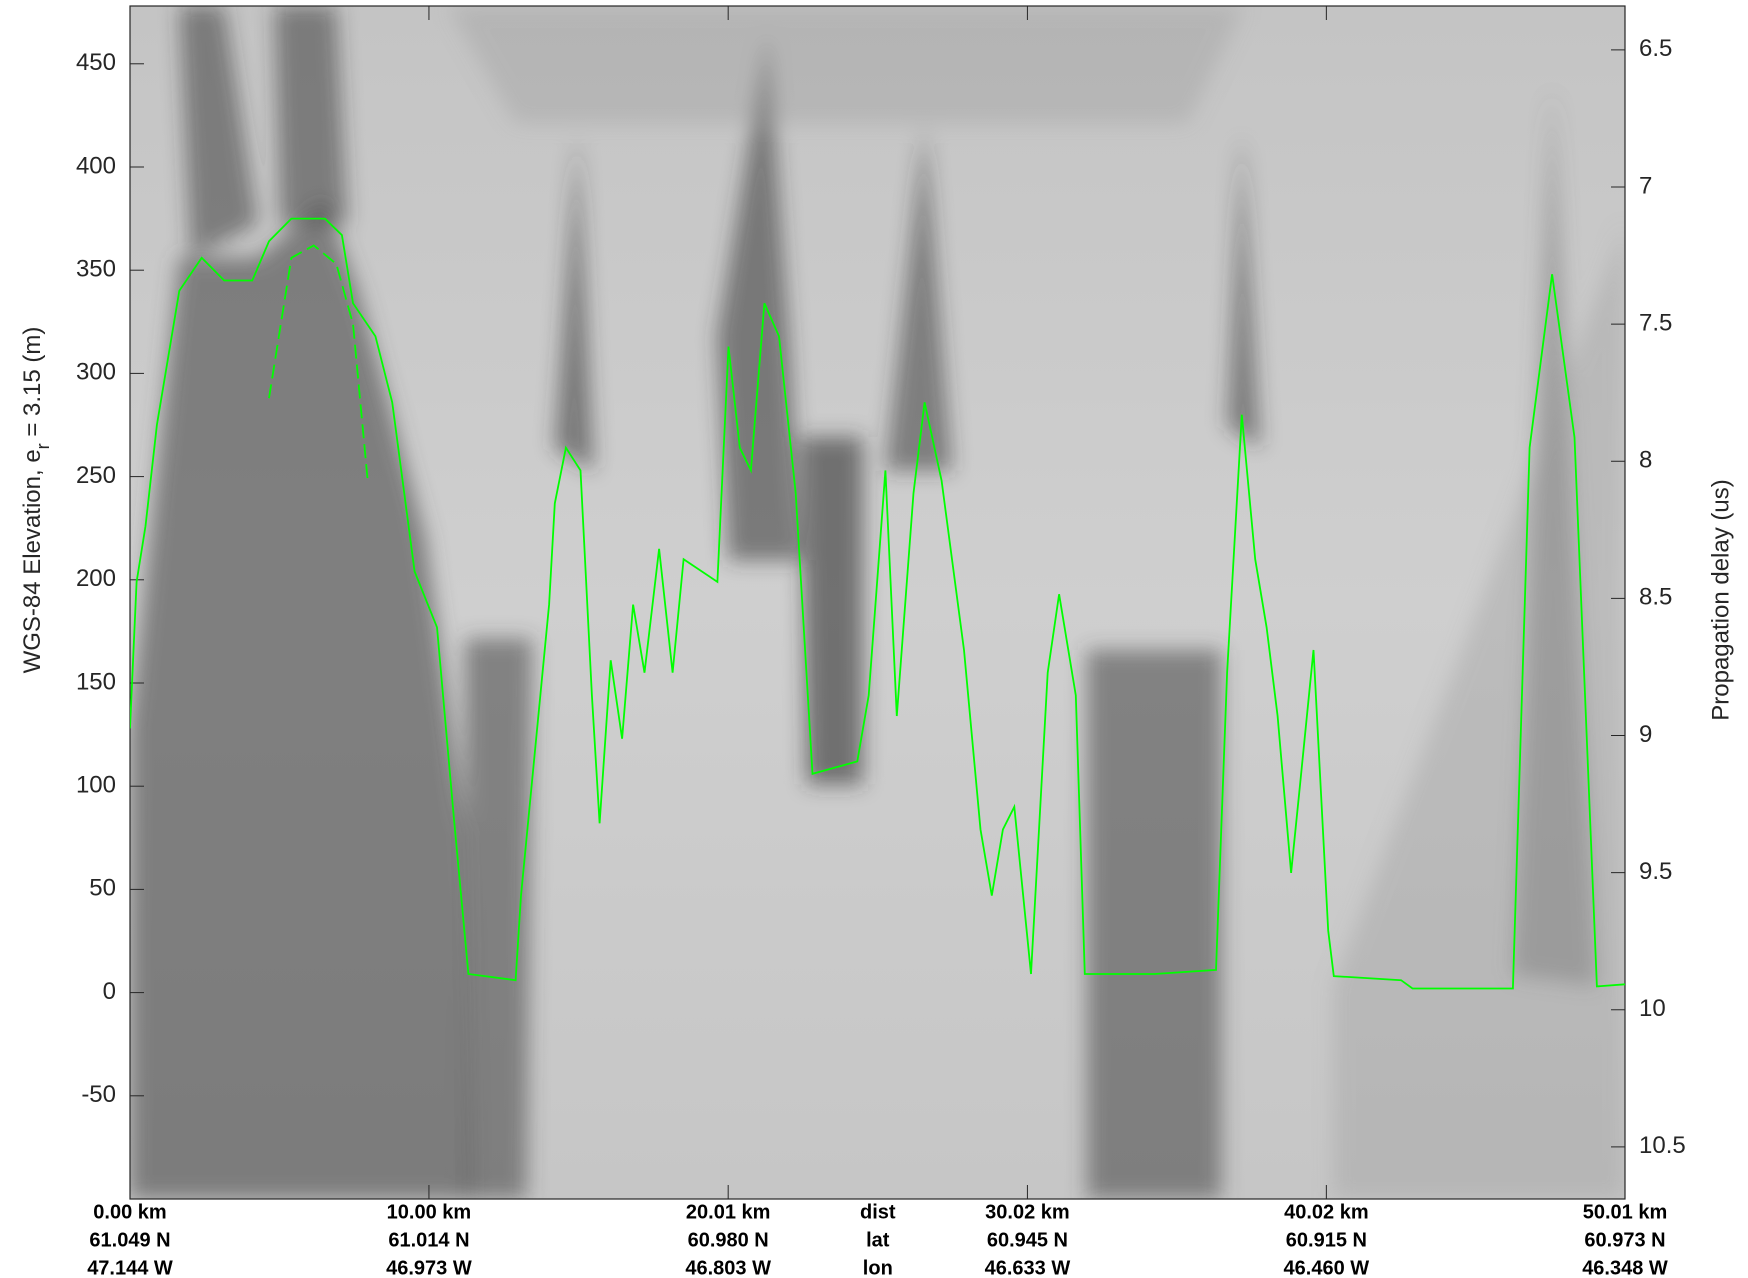 Image resolution: width=1748 pixels, height=1278 pixels. I want to click on y-tick-label: 0, so click(109, 991).